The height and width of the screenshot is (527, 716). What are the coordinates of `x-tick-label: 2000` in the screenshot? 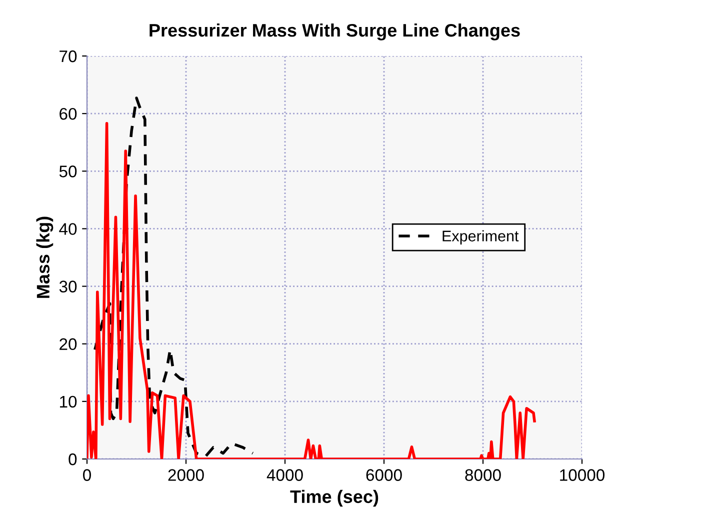 It's located at (186, 475).